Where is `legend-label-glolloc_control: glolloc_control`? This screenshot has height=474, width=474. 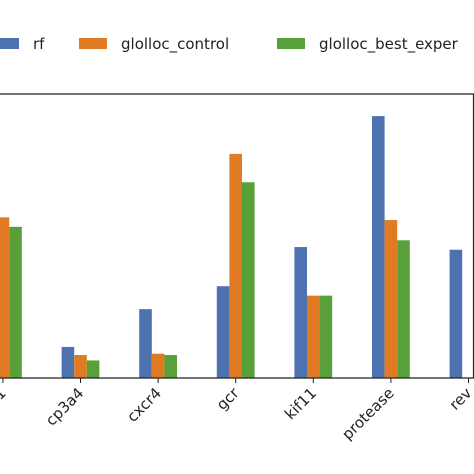
legend-label-glolloc_control: glolloc_control is located at coordinates (175, 44).